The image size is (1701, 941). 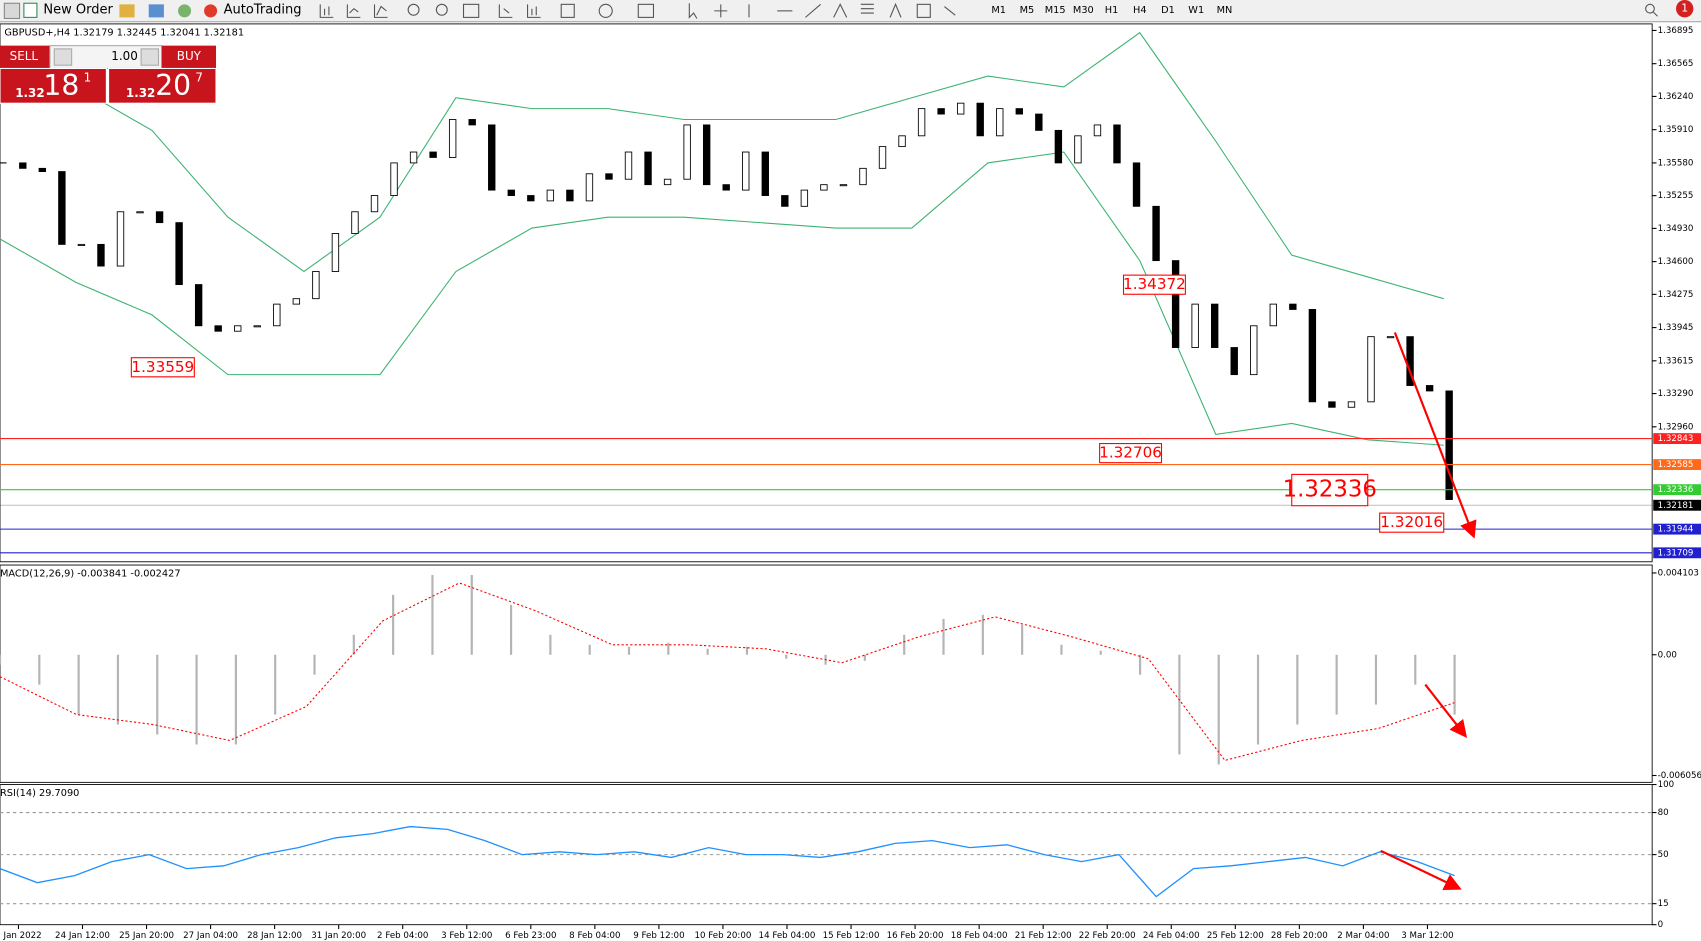 What do you see at coordinates (1168, 10) in the screenshot?
I see `timeframe-button: D1` at bounding box center [1168, 10].